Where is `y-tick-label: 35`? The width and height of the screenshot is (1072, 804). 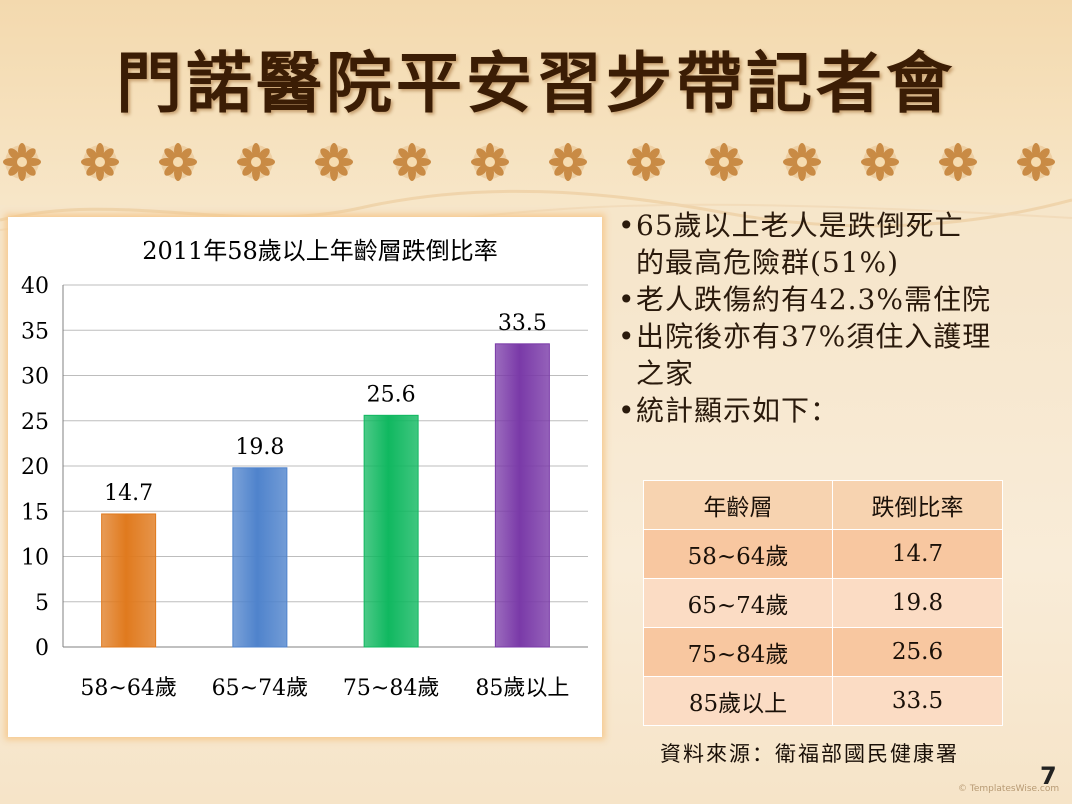
y-tick-label: 35 is located at coordinates (35, 331).